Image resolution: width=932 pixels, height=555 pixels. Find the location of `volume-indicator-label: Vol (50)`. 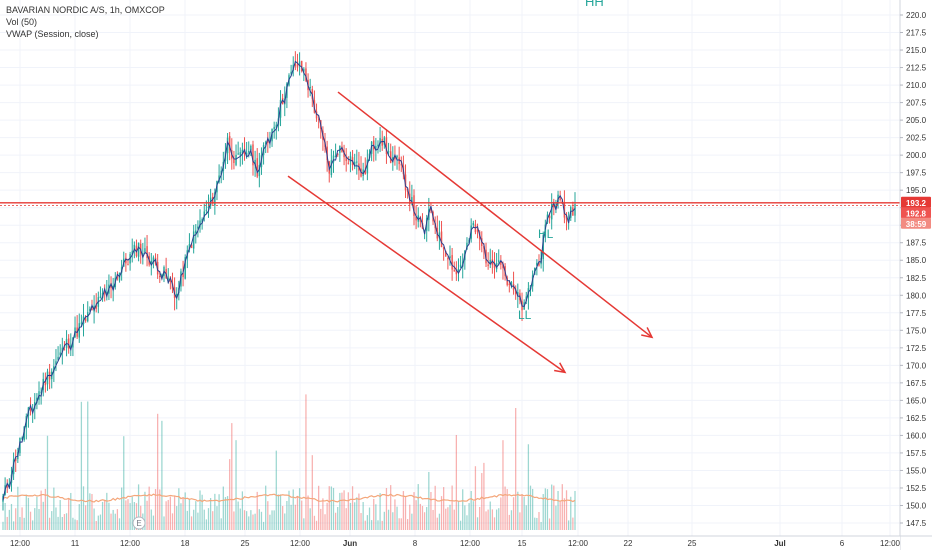

volume-indicator-label: Vol (50) is located at coordinates (22, 22).